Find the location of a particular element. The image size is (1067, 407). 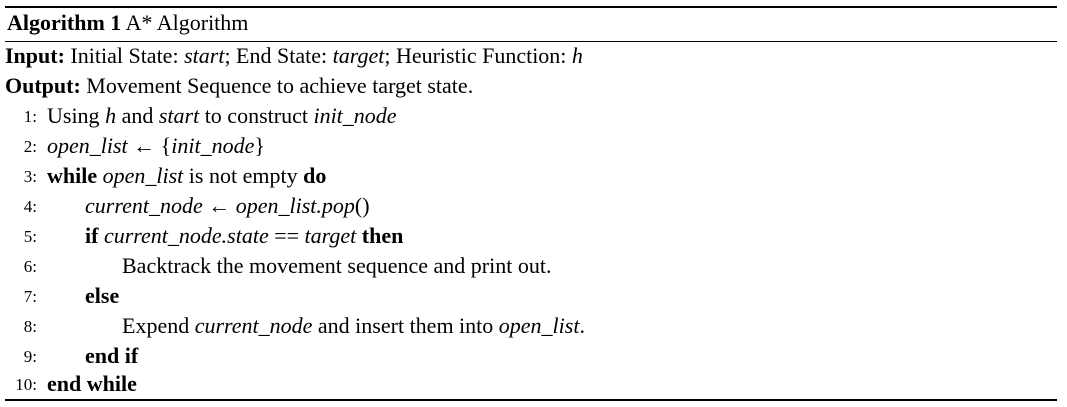

line-content: open_list ← {init_node} is located at coordinates (156, 146).